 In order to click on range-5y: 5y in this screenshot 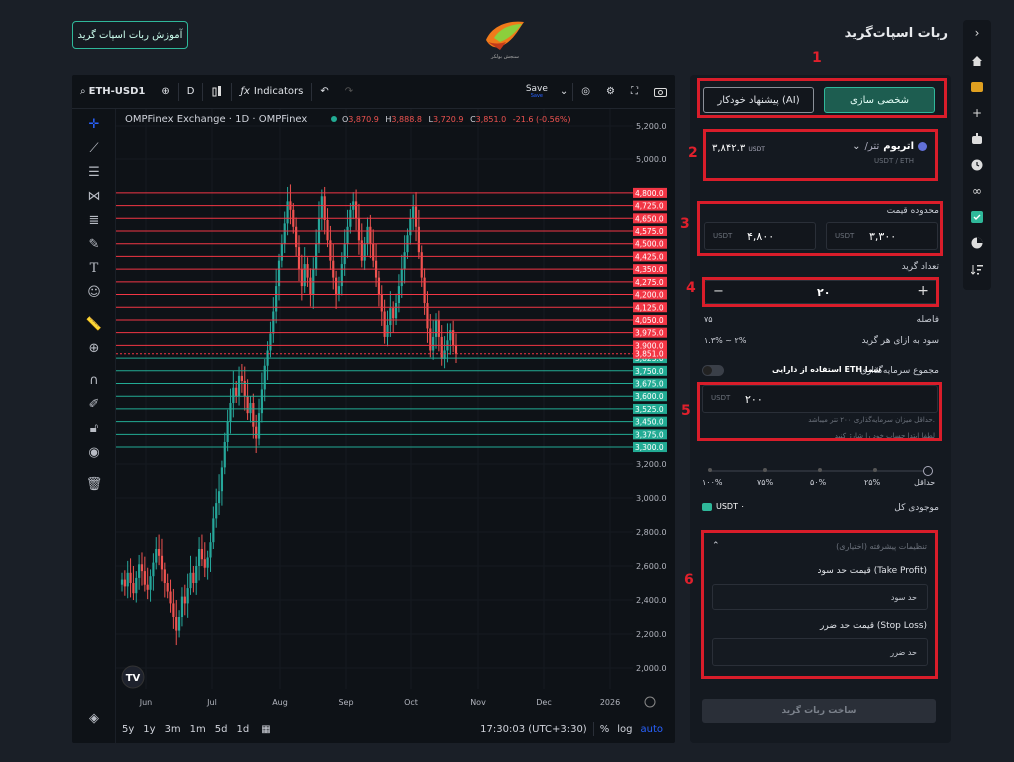, I will do `click(128, 729)`.